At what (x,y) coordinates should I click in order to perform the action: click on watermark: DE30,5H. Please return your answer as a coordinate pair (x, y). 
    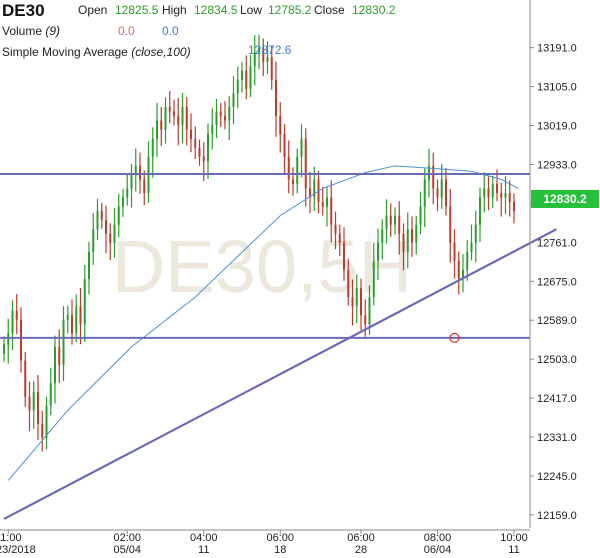
    Looking at the image, I should click on (262, 266).